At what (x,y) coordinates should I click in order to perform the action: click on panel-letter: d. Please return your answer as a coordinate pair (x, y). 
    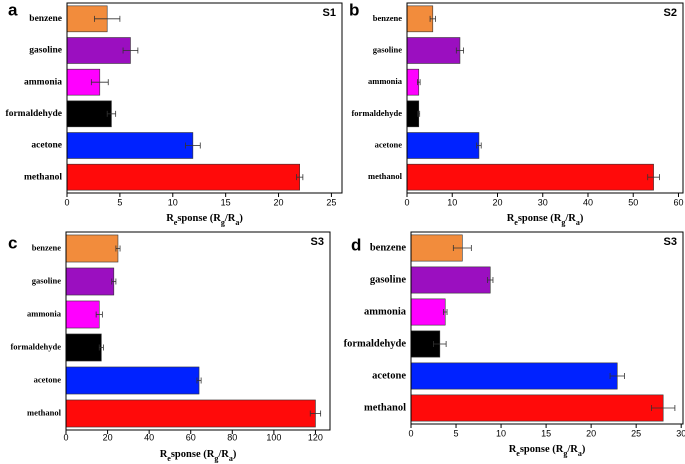
    Looking at the image, I should click on (356, 244).